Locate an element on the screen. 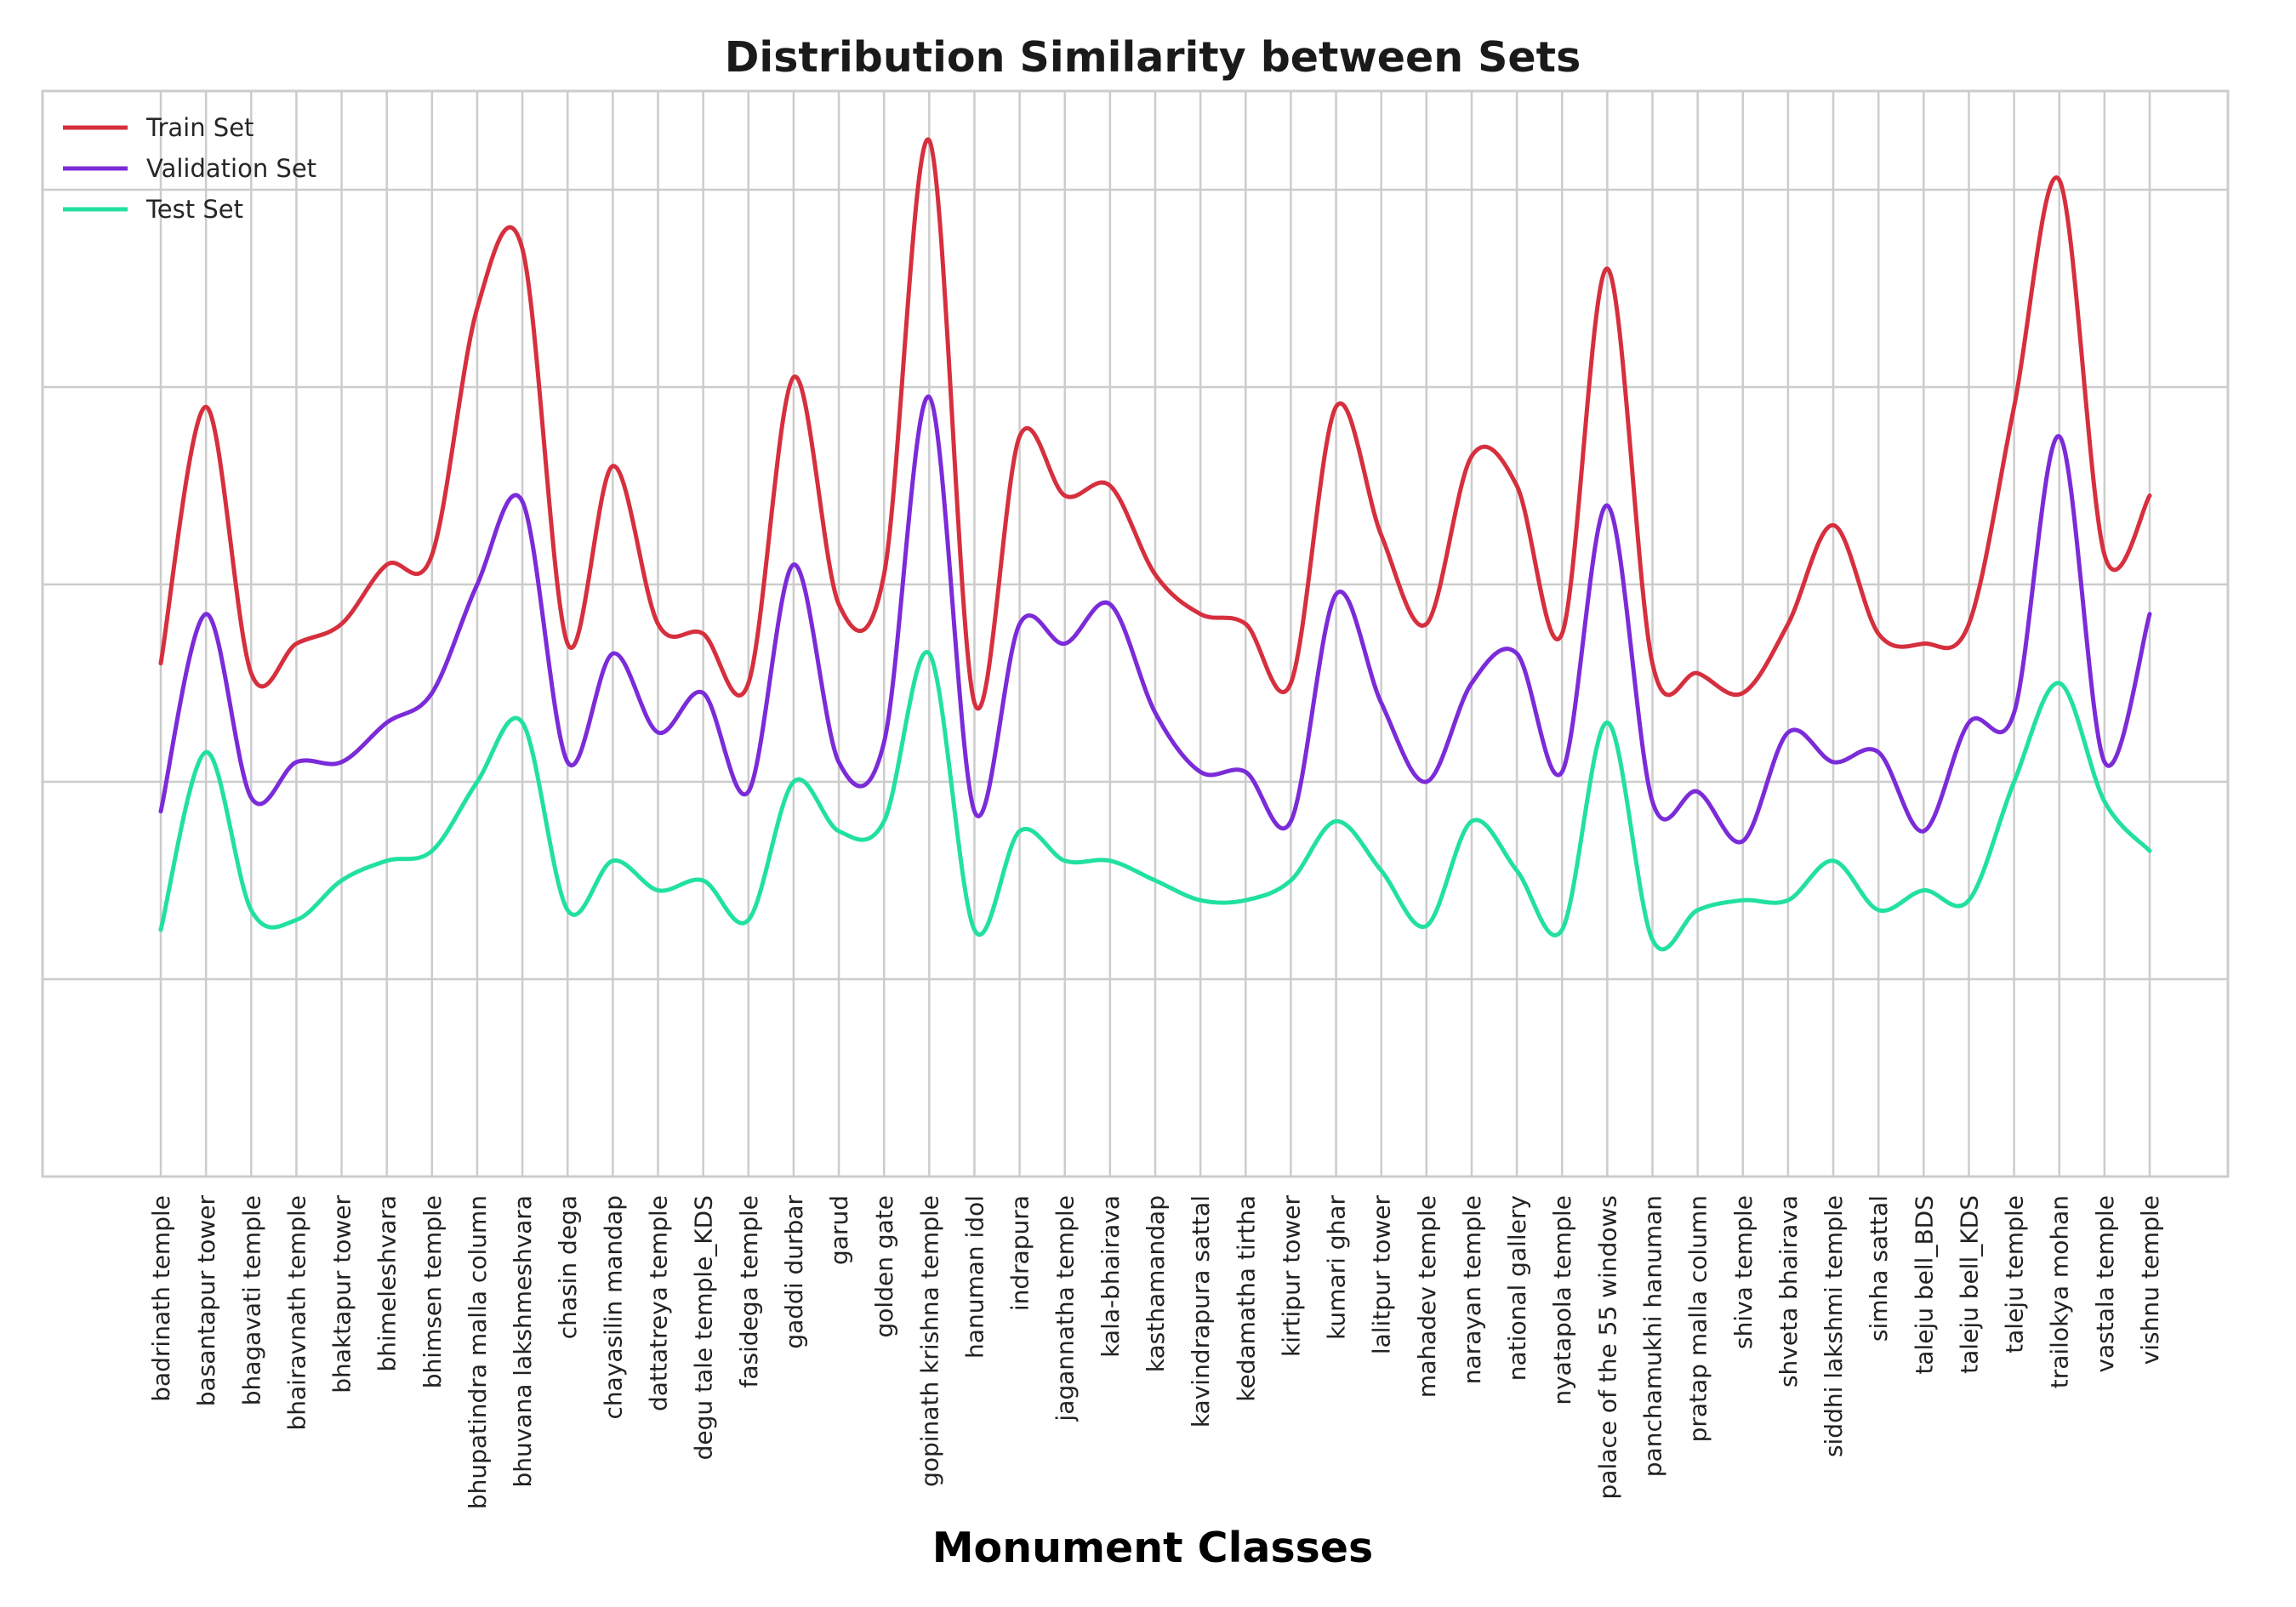  x-tick-label: jagannatha temple is located at coordinates (1065, 1308).